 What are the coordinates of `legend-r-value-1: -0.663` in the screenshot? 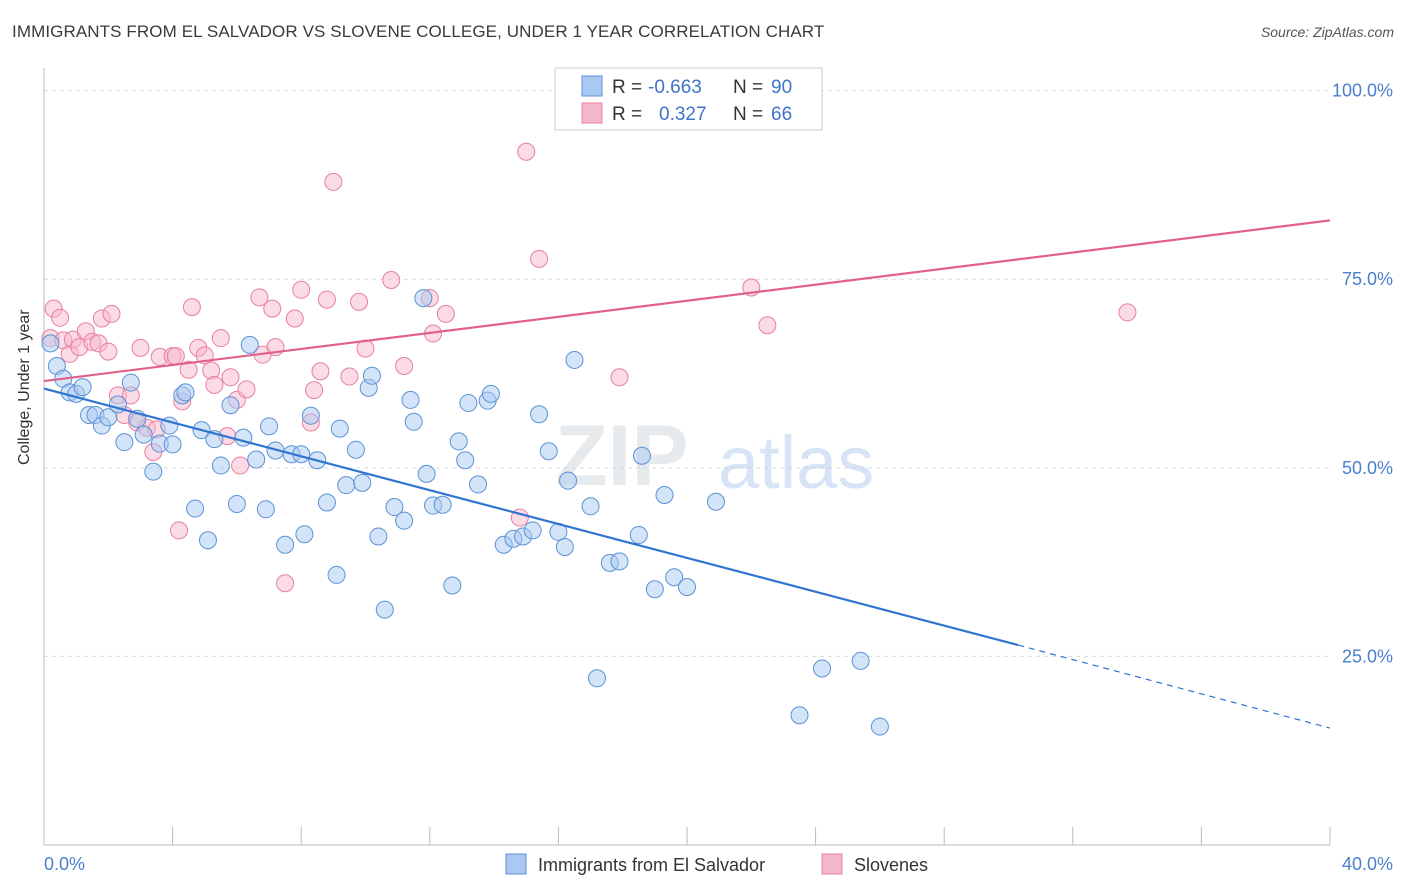 It's located at (675, 87).